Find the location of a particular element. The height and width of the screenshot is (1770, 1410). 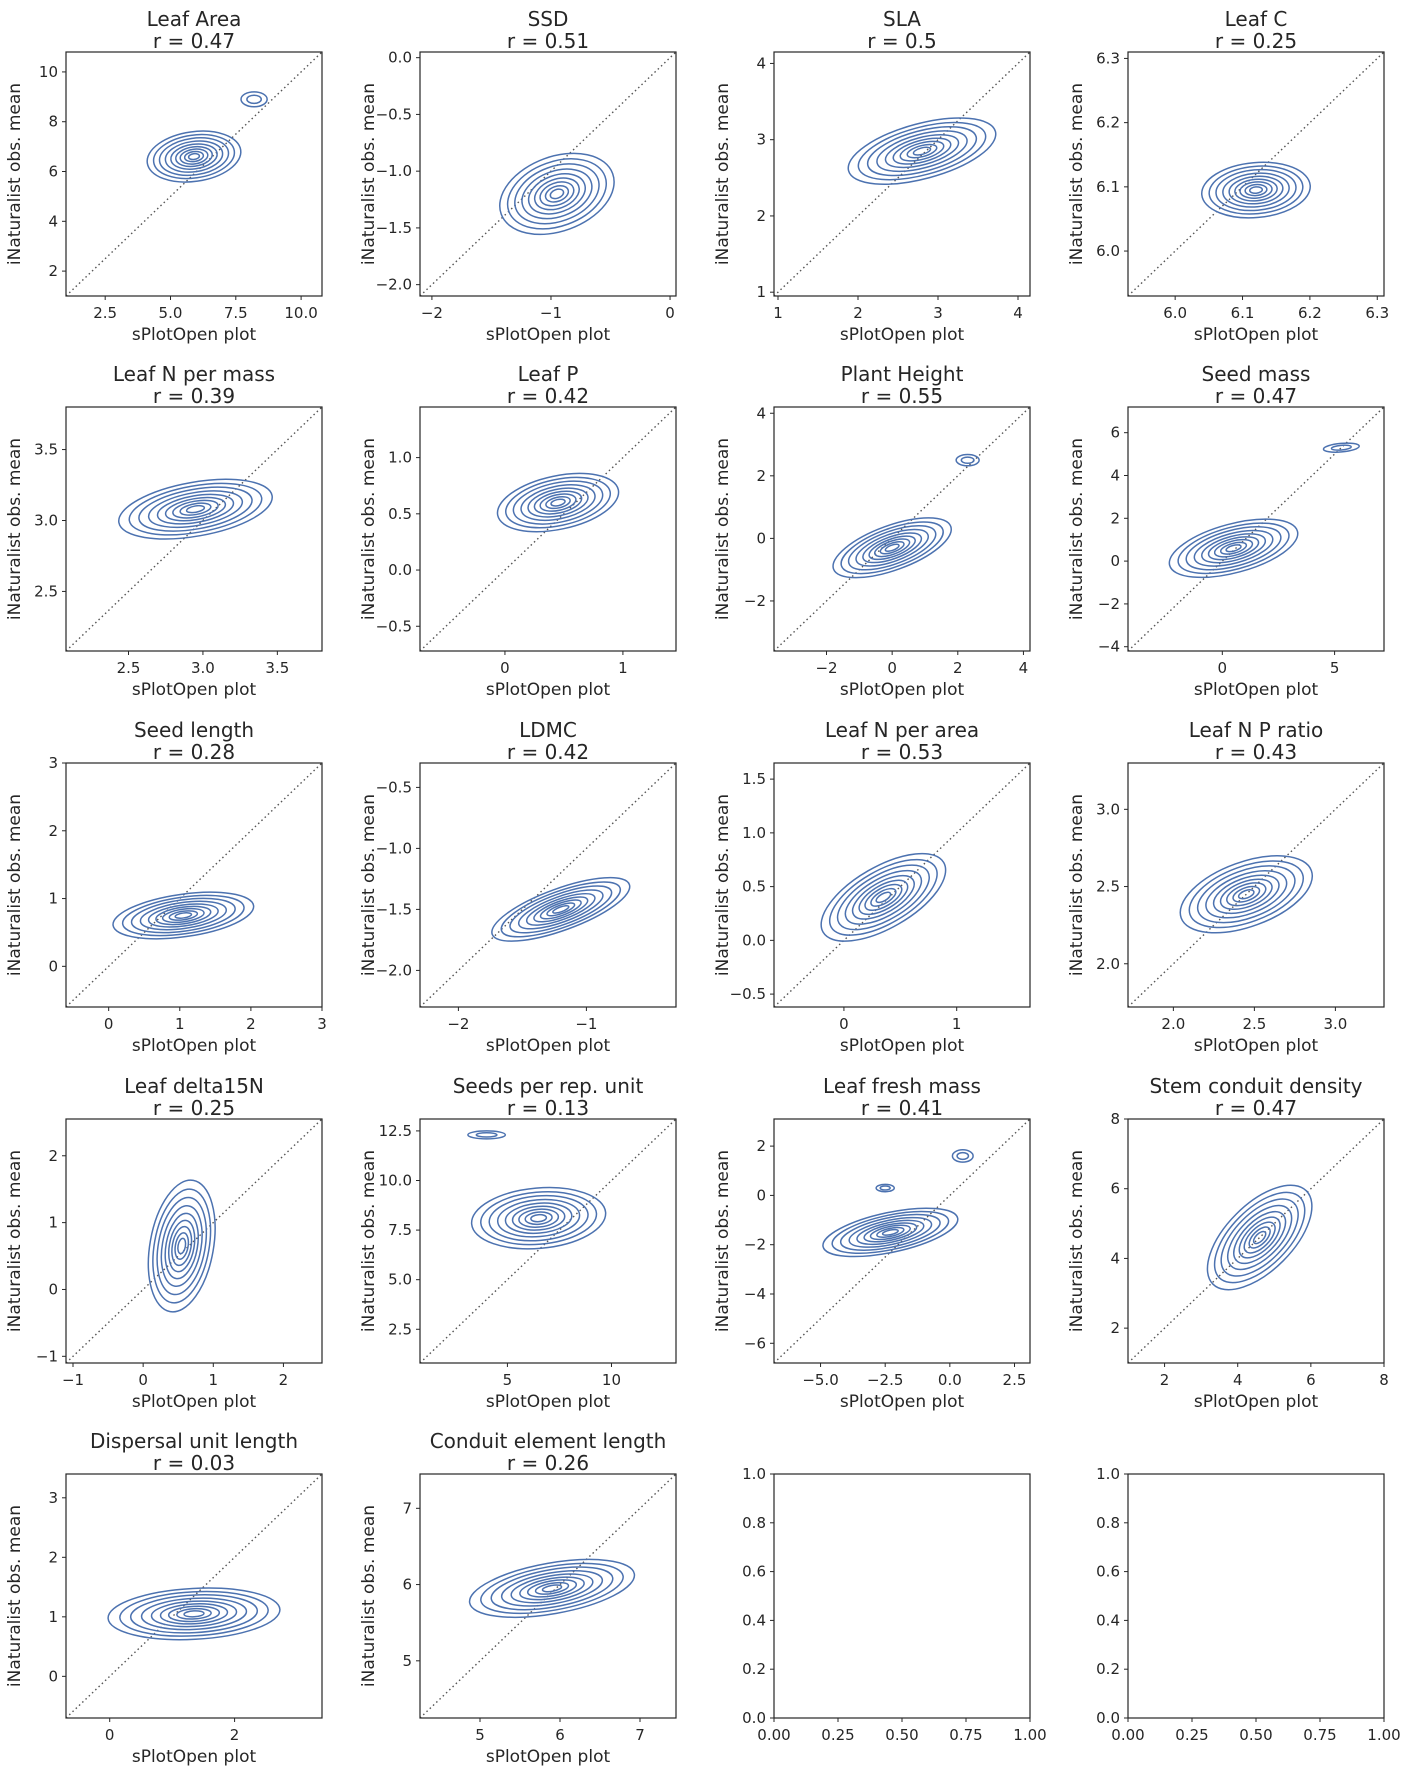

subplot-title: Plant Height is located at coordinates (902, 374).